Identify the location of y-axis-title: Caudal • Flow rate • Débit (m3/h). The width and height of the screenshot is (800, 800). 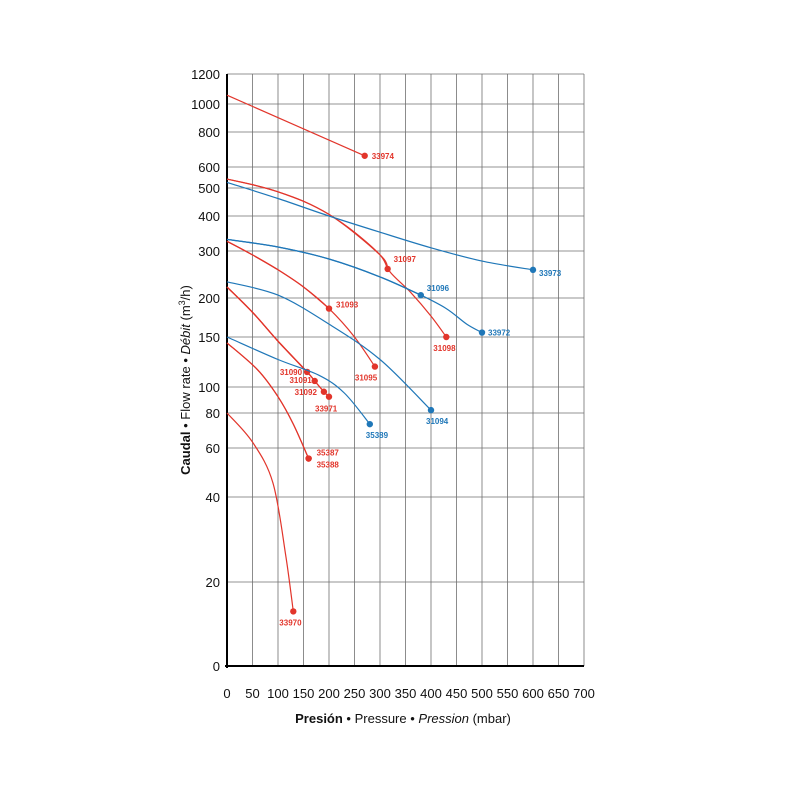
(185, 380).